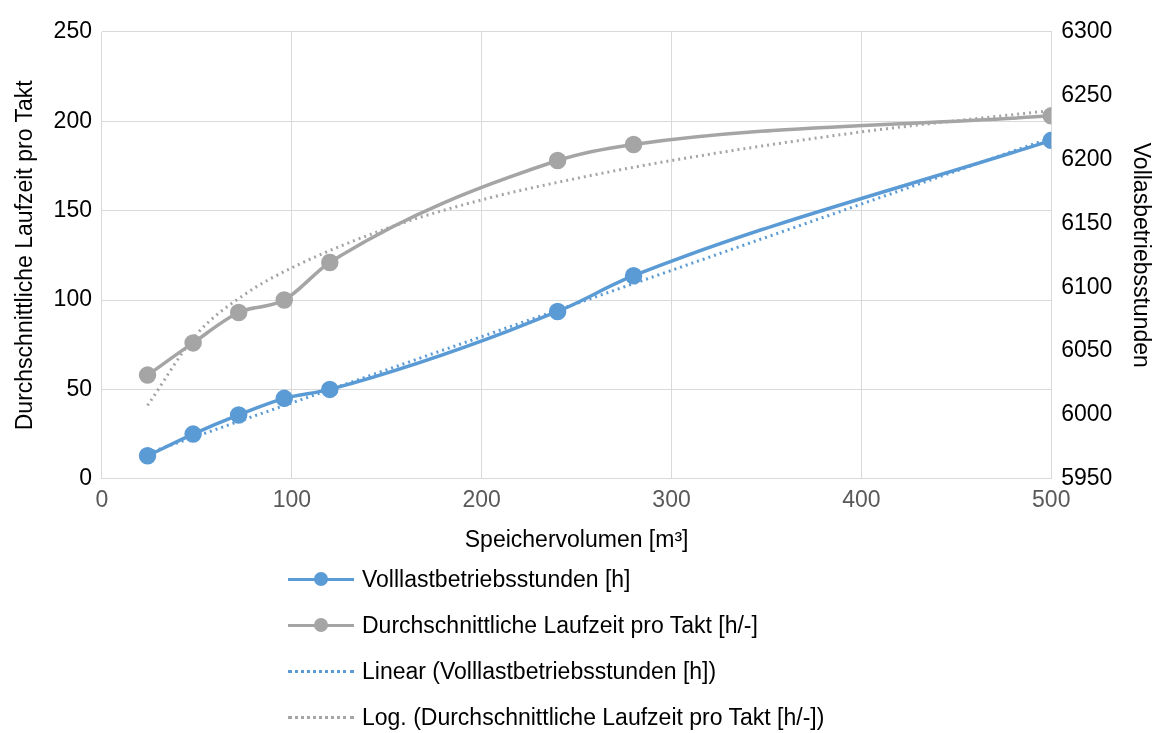  Describe the element at coordinates (85, 477) in the screenshot. I see `y-tick-label: 0` at that location.